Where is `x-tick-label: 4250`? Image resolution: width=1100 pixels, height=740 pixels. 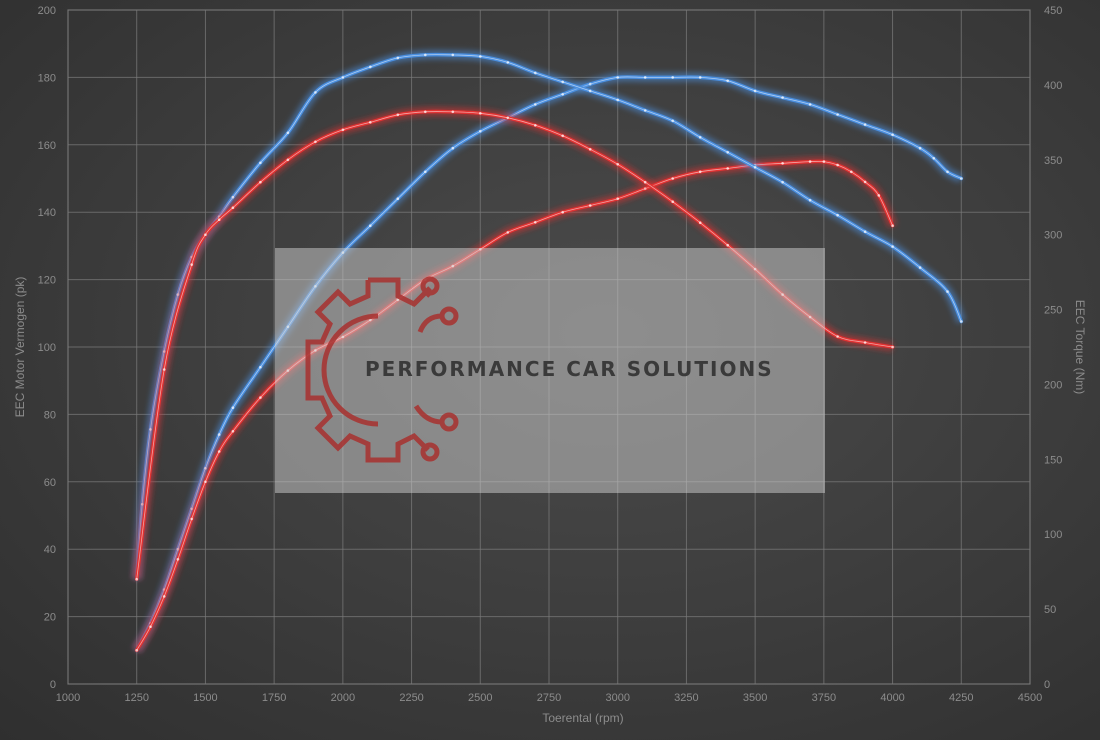
x-tick-label: 4250 is located at coordinates (961, 698).